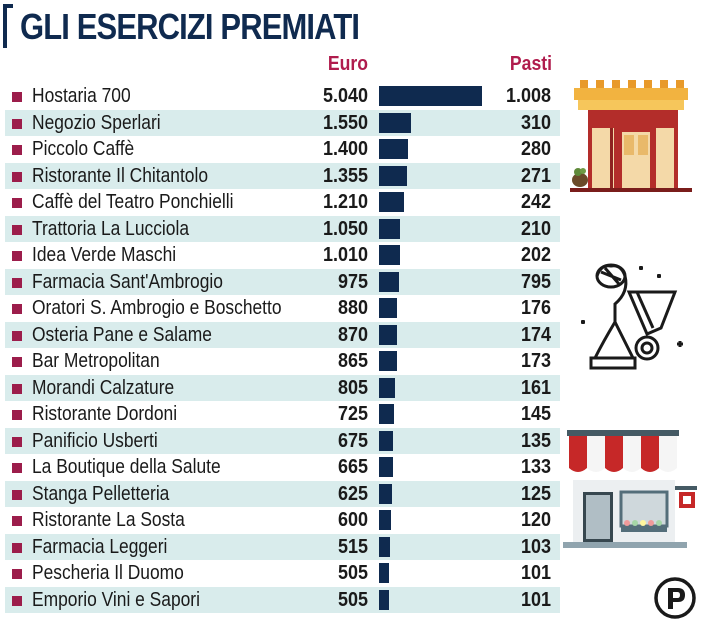  Describe the element at coordinates (535, 122) in the screenshot. I see `pasti-value-label: 310` at that location.